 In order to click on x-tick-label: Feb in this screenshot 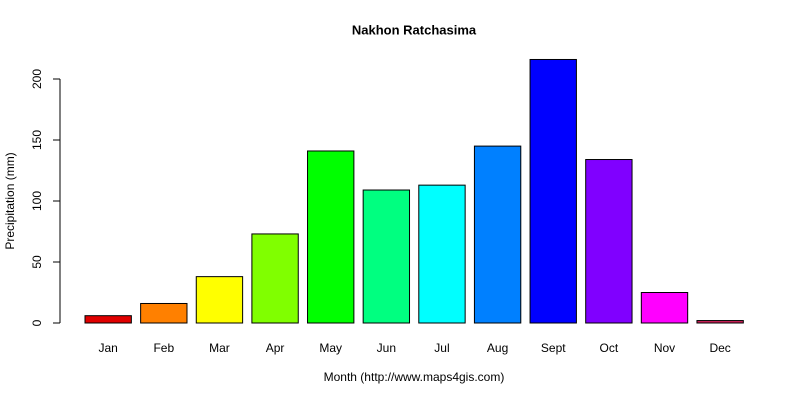, I will do `click(163, 348)`.